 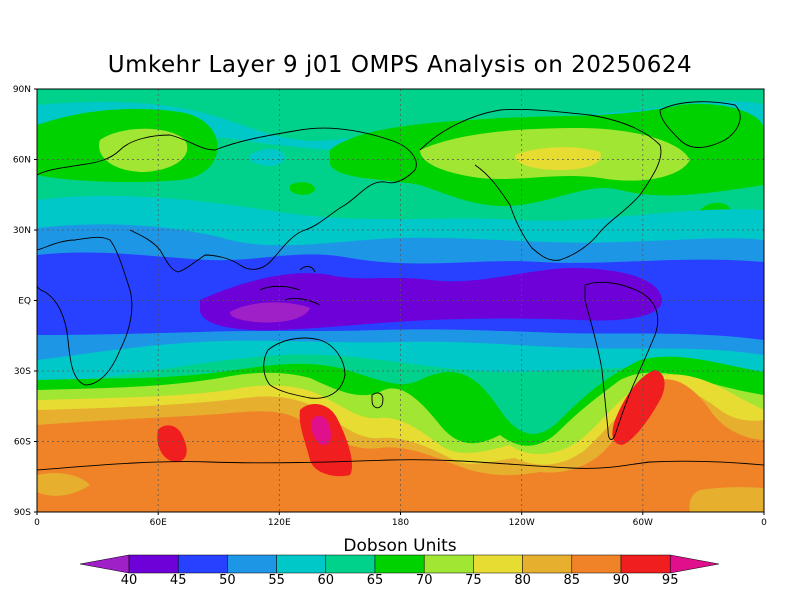 I want to click on colorbar-label: 55, so click(x=276, y=580).